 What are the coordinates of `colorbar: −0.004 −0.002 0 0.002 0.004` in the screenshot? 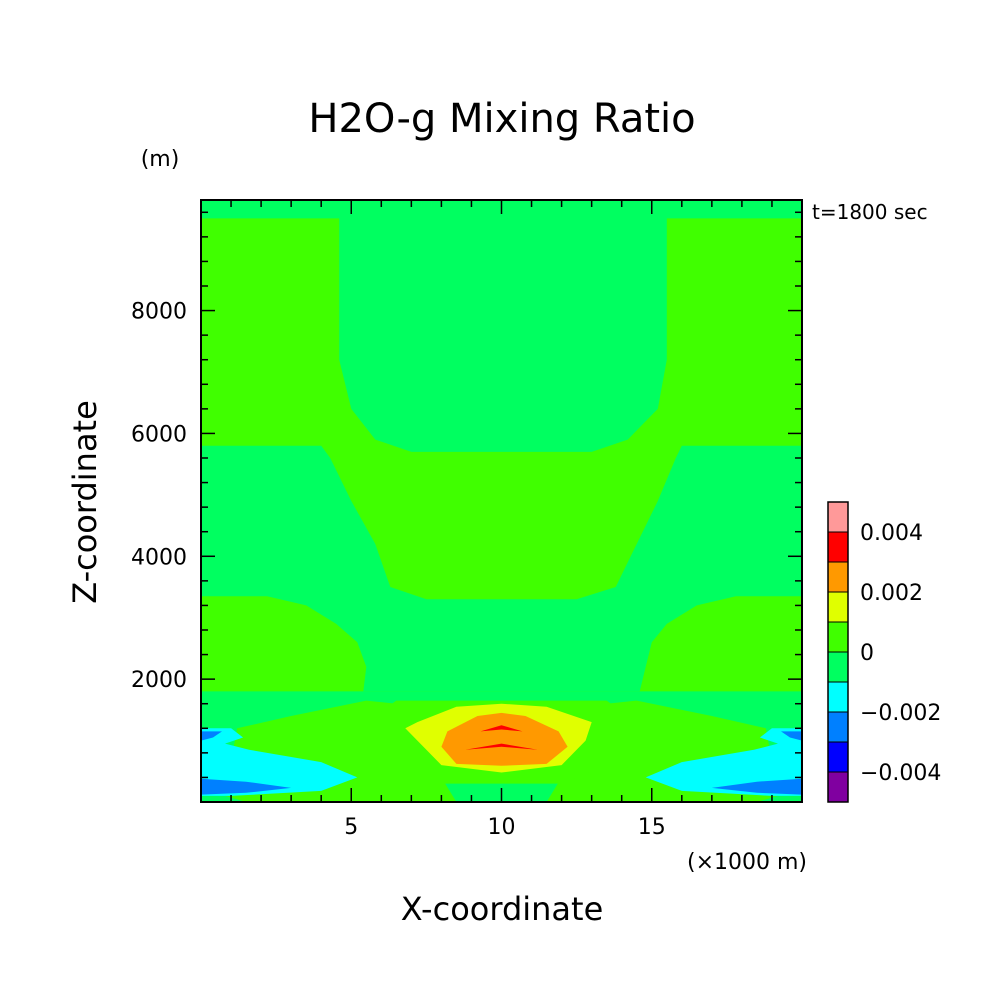 It's located at (884, 652).